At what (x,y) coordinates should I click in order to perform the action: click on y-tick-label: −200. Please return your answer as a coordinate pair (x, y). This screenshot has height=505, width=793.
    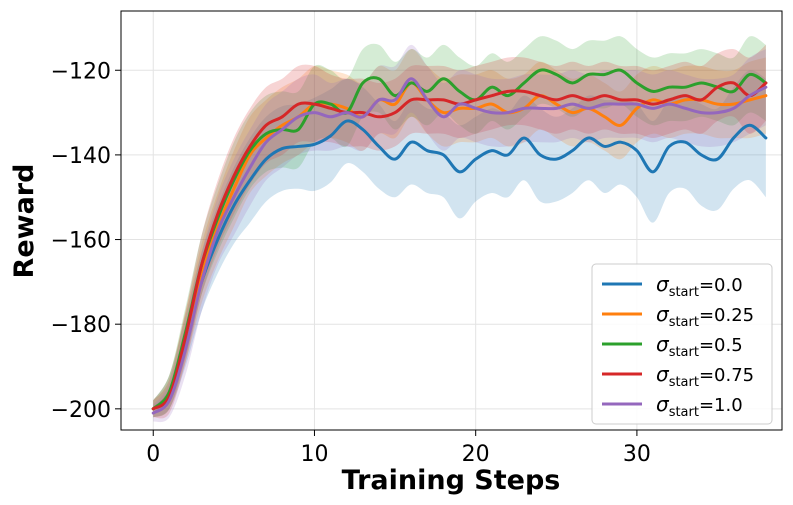
    Looking at the image, I should click on (81, 410).